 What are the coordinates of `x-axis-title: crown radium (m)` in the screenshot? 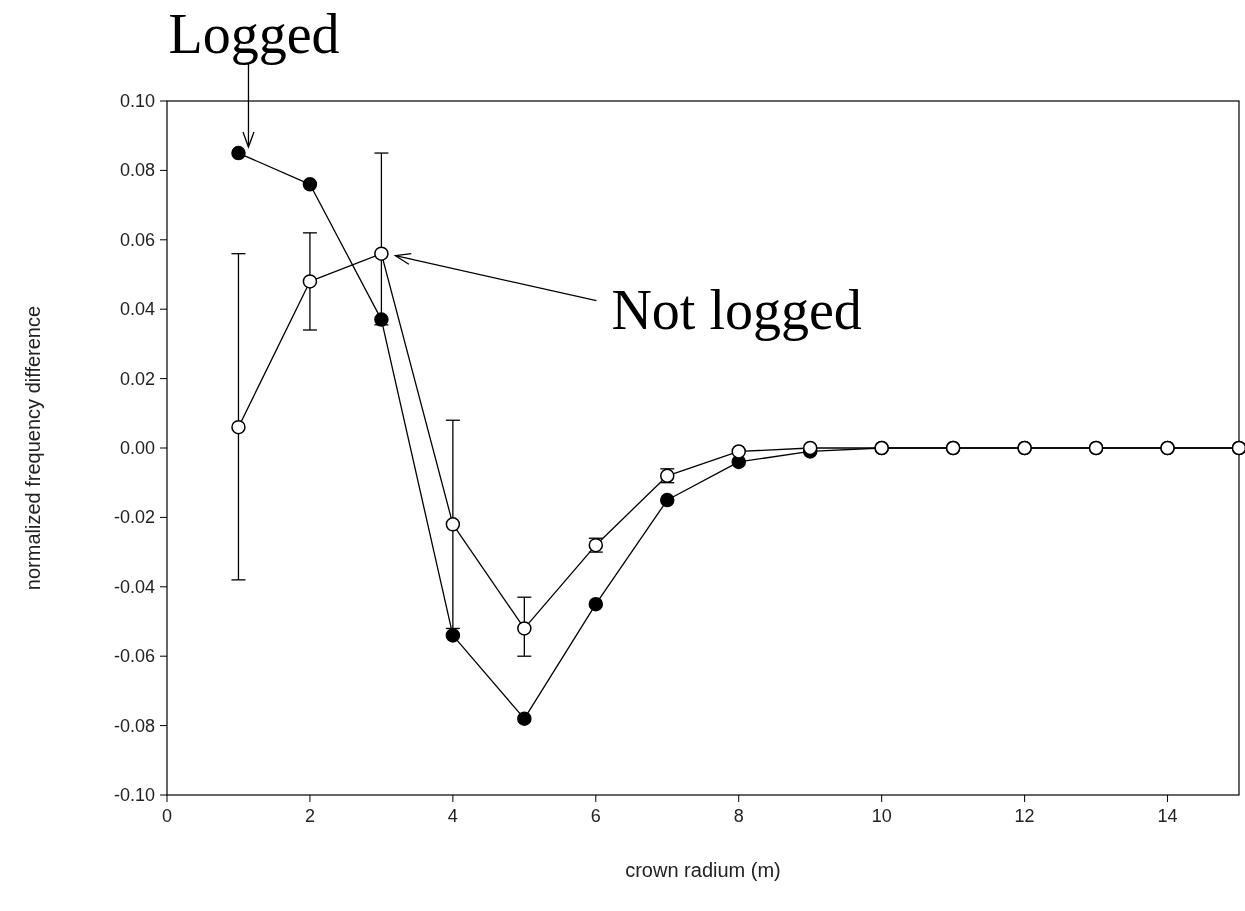 It's located at (703, 870).